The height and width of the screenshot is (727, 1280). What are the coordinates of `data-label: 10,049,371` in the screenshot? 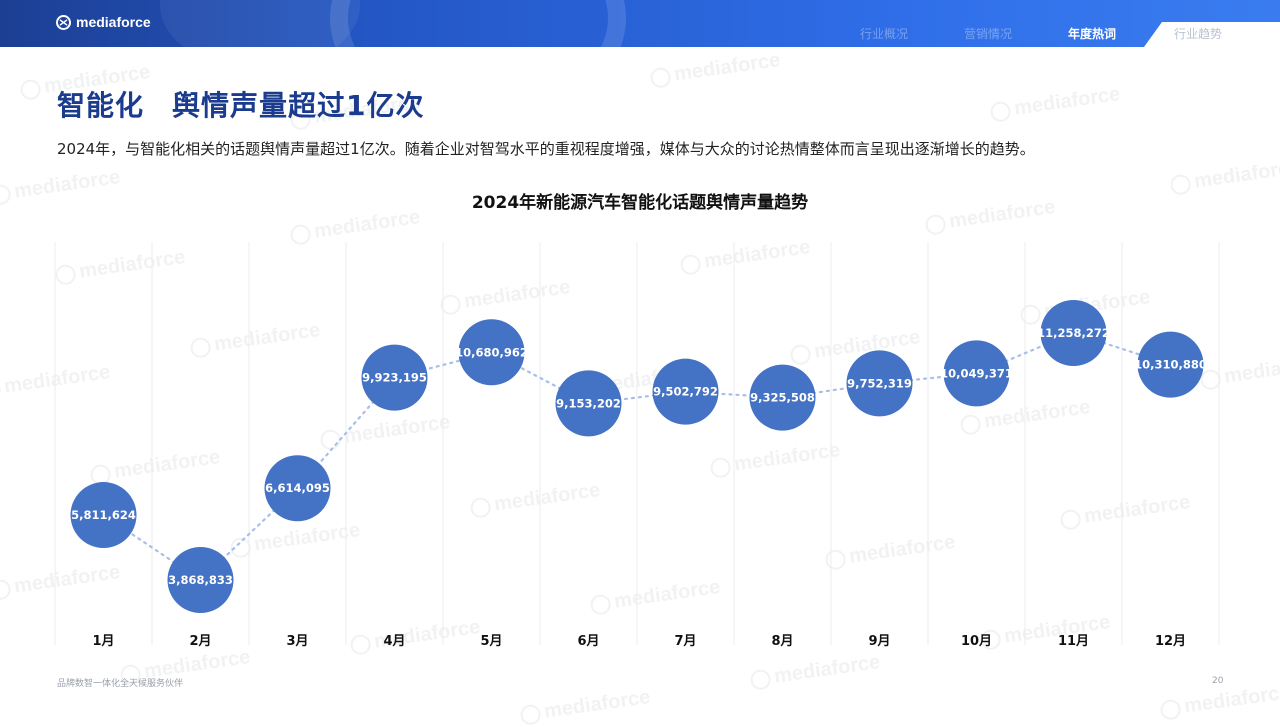 It's located at (976, 373).